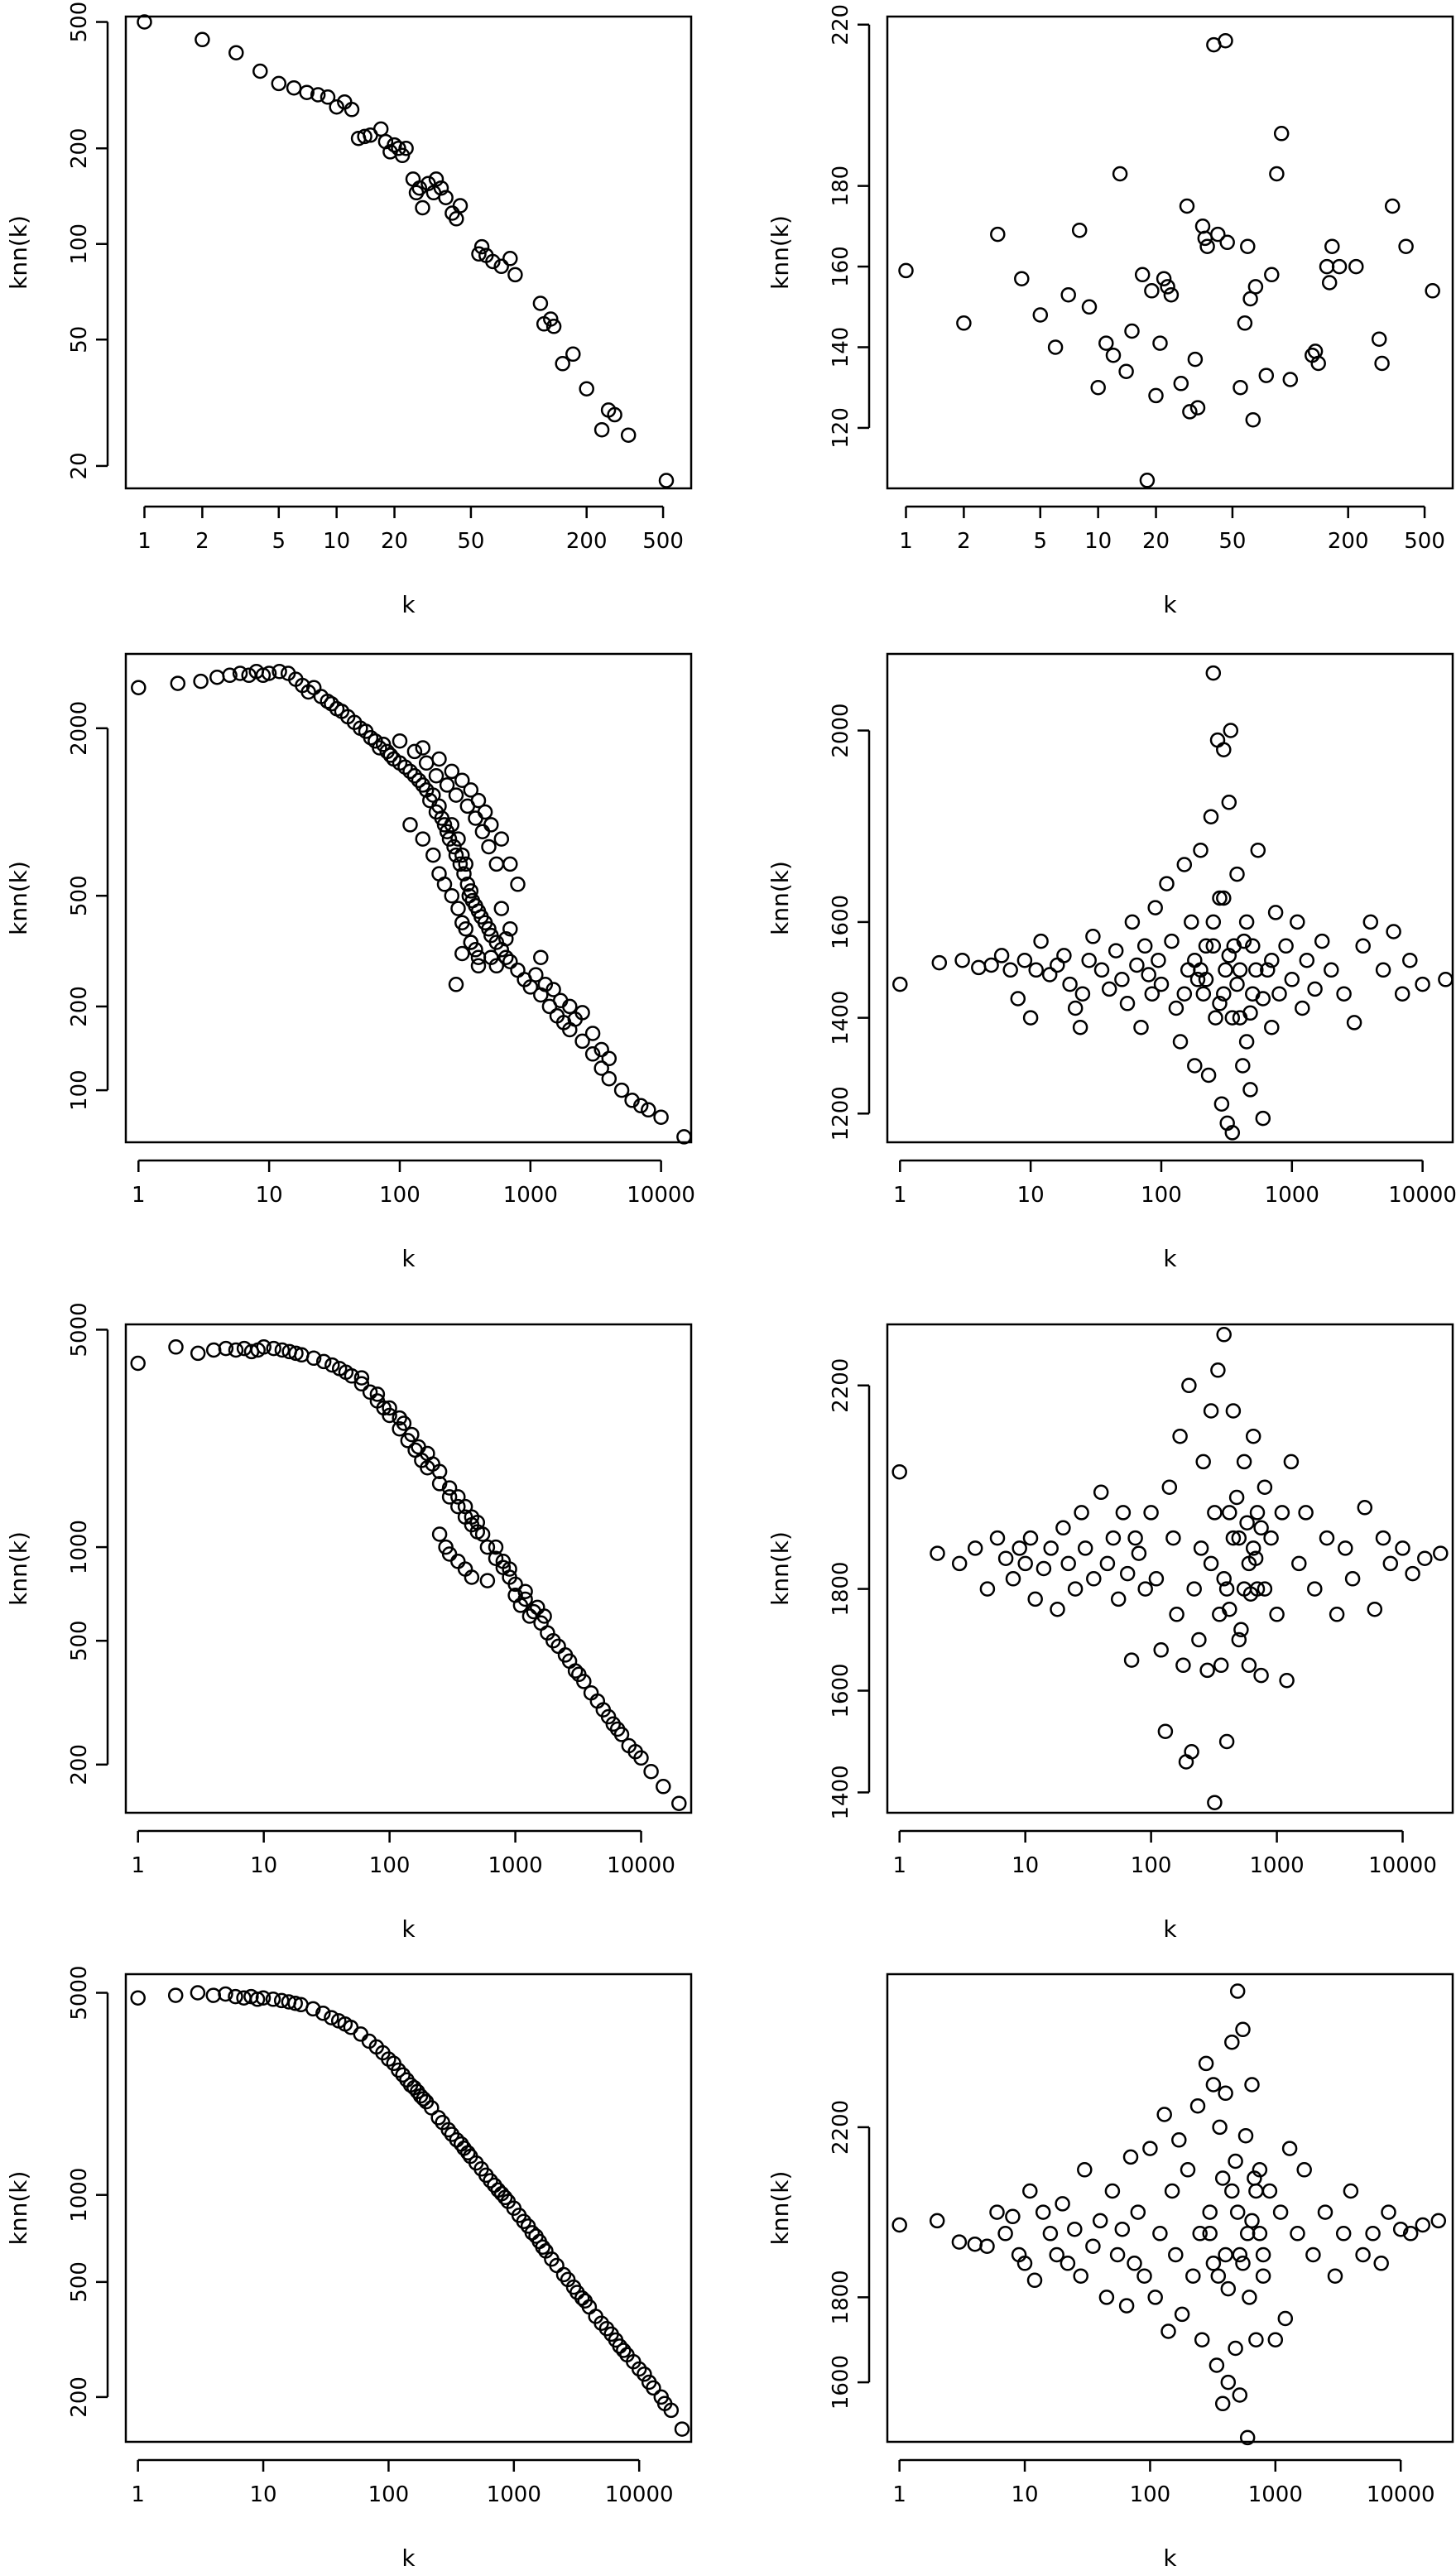  I want to click on plot-frame, so click(1170, 898).